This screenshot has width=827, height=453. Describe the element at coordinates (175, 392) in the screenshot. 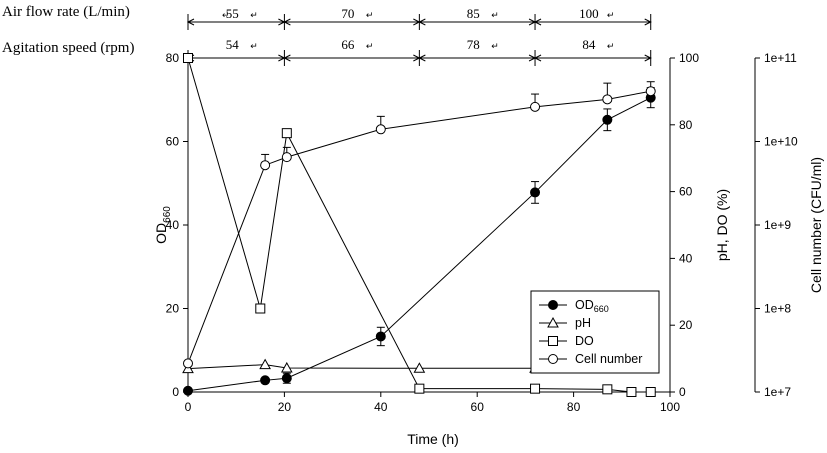

I see `left-tick-label: 0` at that location.